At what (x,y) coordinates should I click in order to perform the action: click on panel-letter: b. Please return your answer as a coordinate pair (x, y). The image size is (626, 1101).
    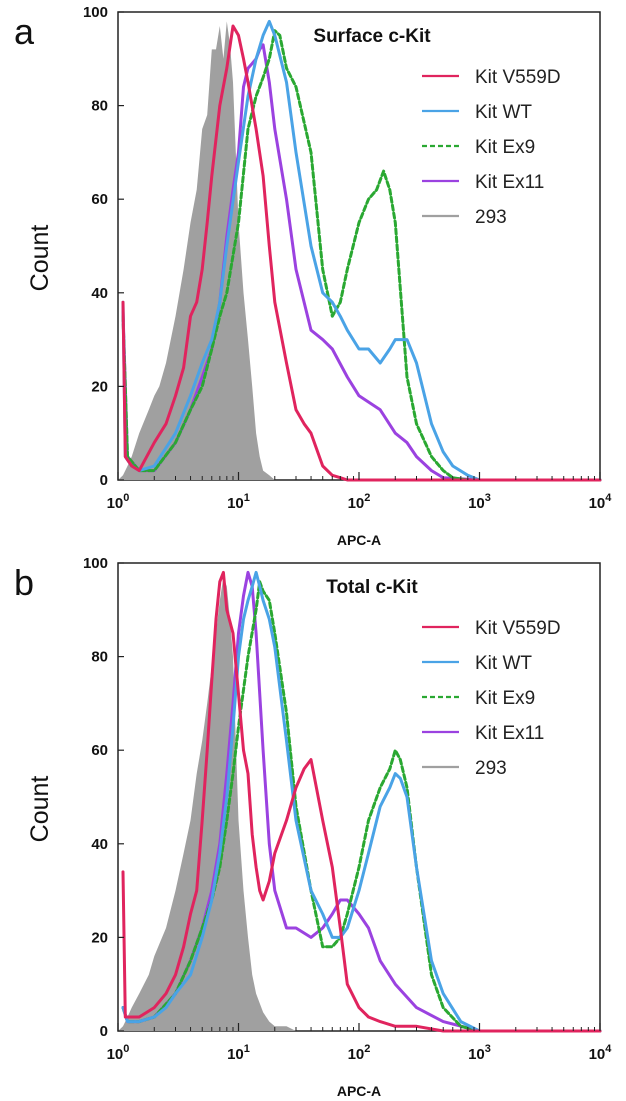
    Looking at the image, I should click on (24, 582).